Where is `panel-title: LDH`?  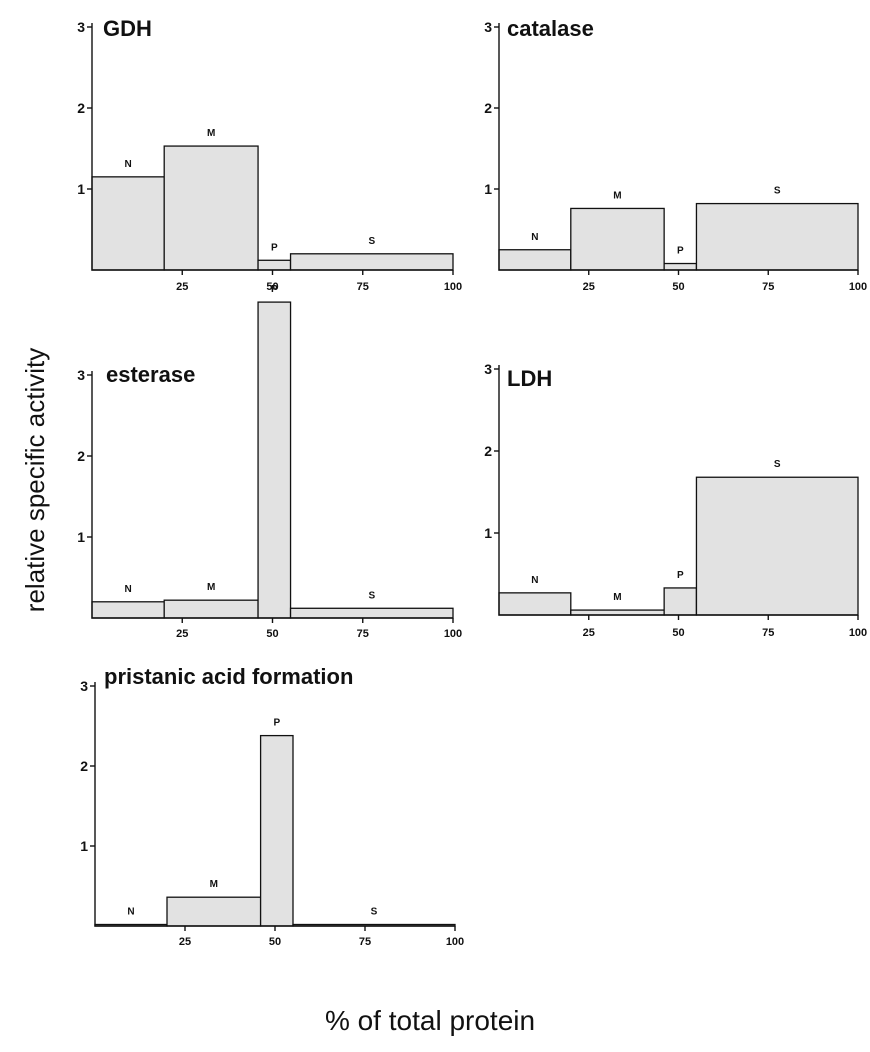 panel-title: LDH is located at coordinates (529, 378).